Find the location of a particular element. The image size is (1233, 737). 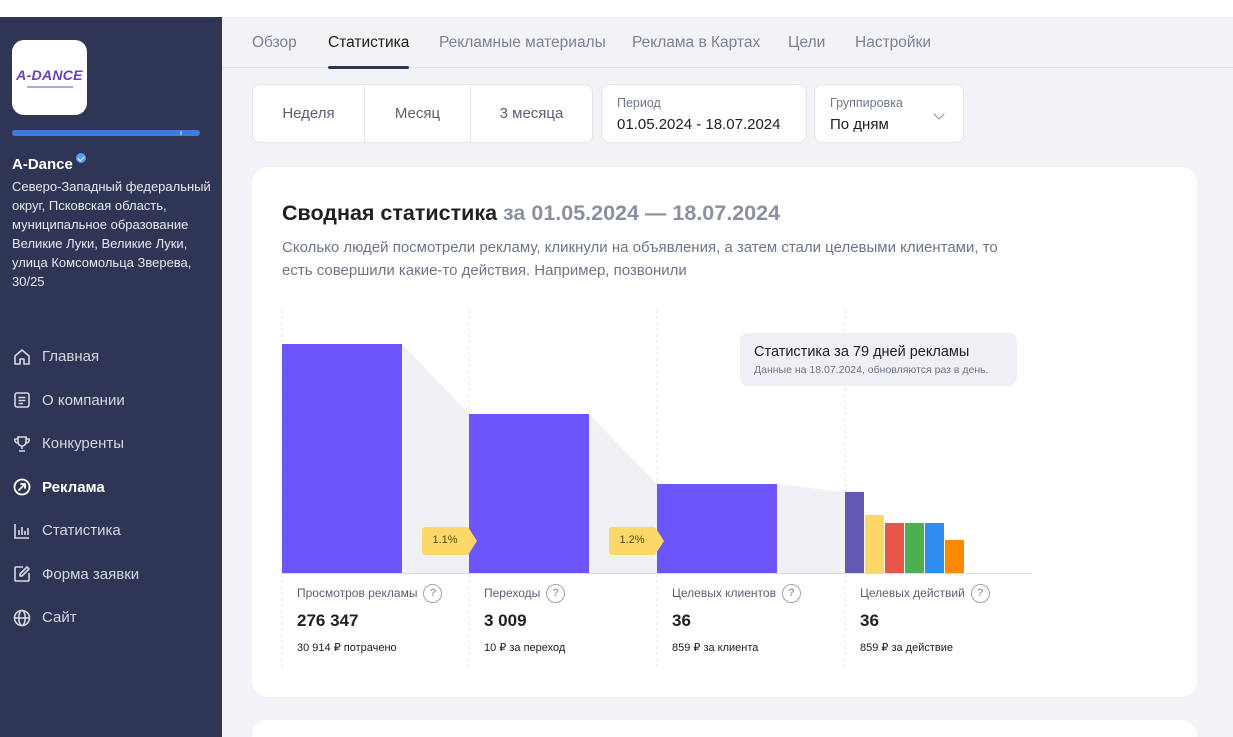

summary-title-text: Сводная статистика is located at coordinates (390, 213).